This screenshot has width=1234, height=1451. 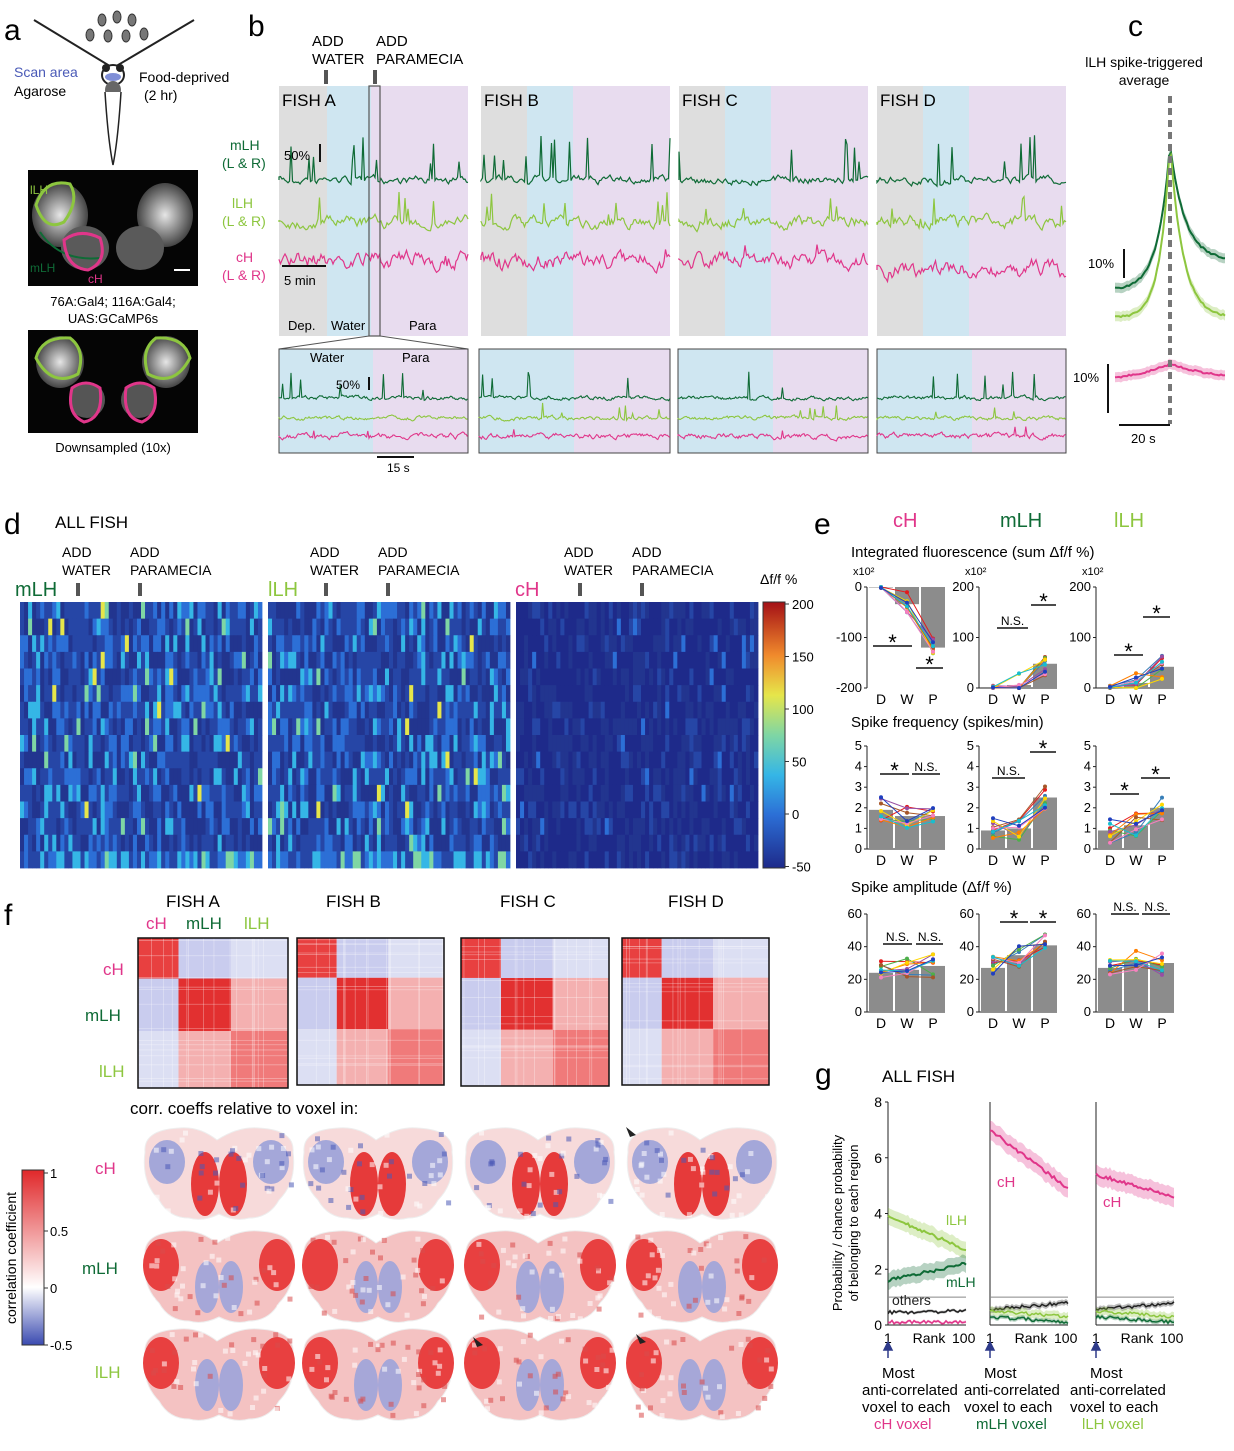 What do you see at coordinates (967, 978) in the screenshot?
I see `y-tick-label: 20` at bounding box center [967, 978].